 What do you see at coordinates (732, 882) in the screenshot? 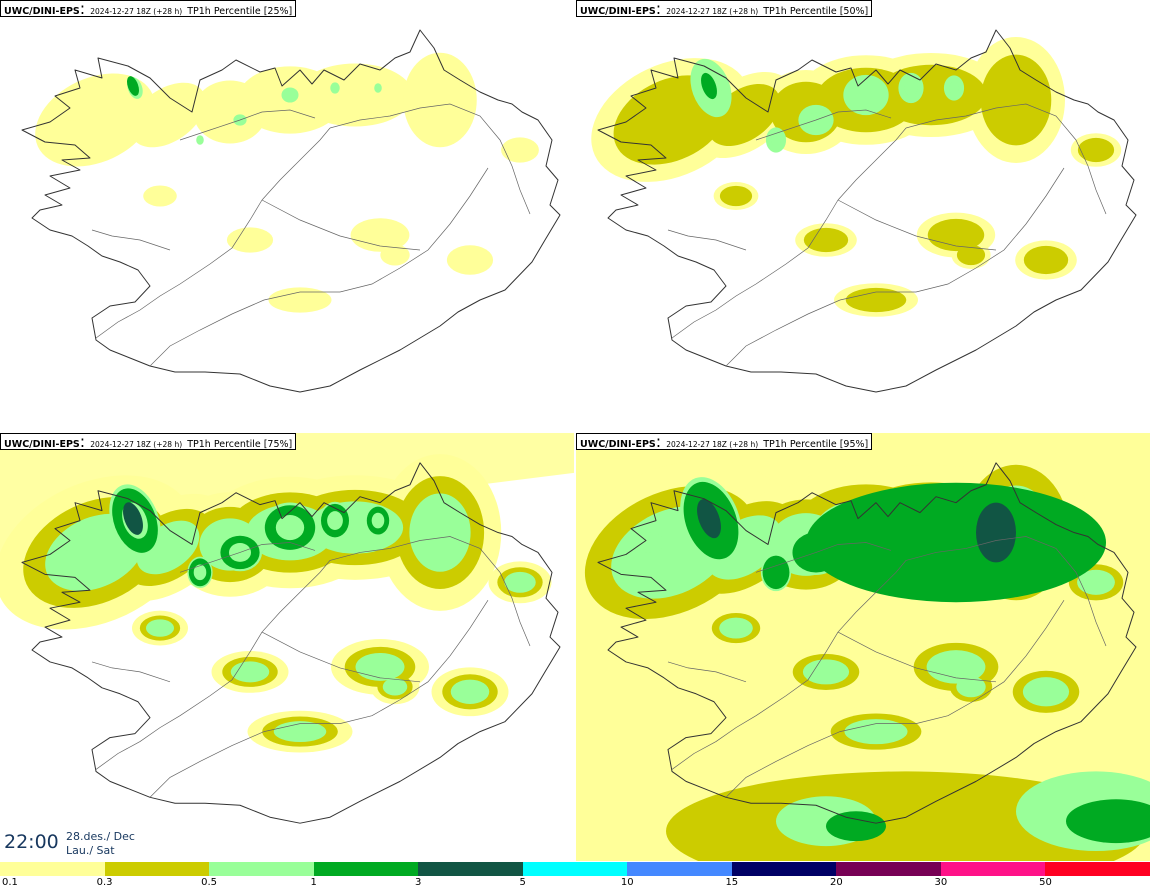
I see `legend-label: 15` at bounding box center [732, 882].